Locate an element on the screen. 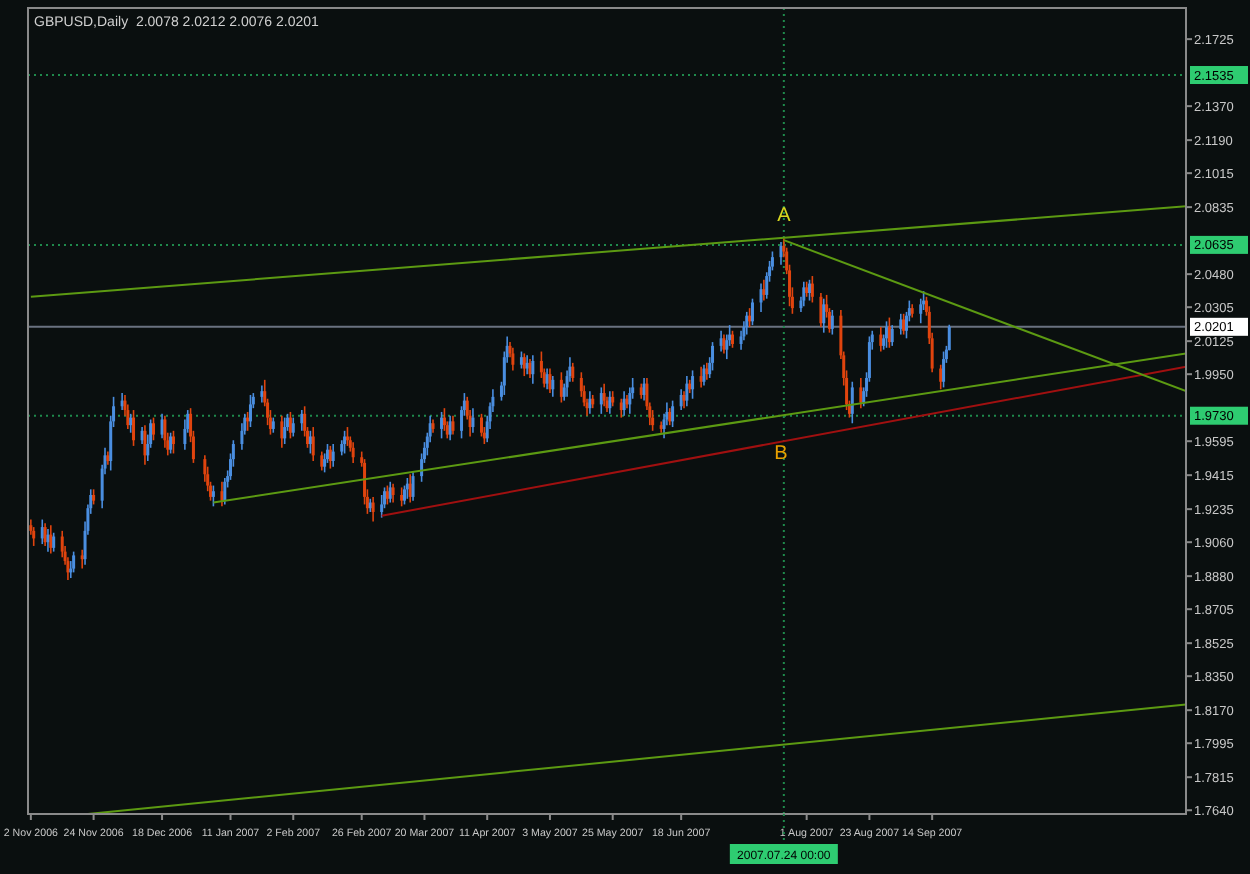 This screenshot has width=1250, height=874. annotation: A is located at coordinates (784, 215).